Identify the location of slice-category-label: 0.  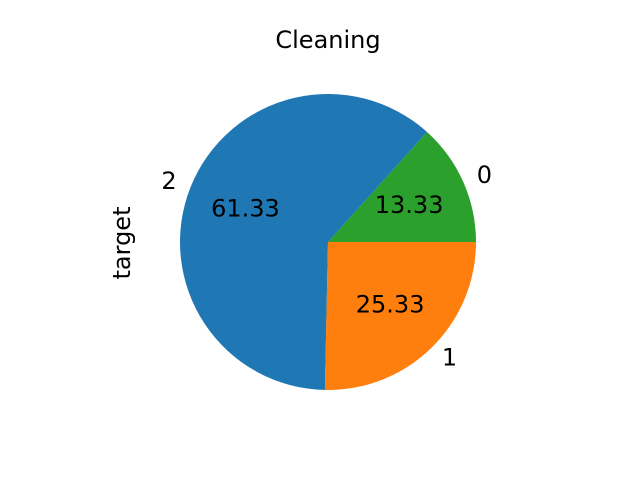
(484, 175).